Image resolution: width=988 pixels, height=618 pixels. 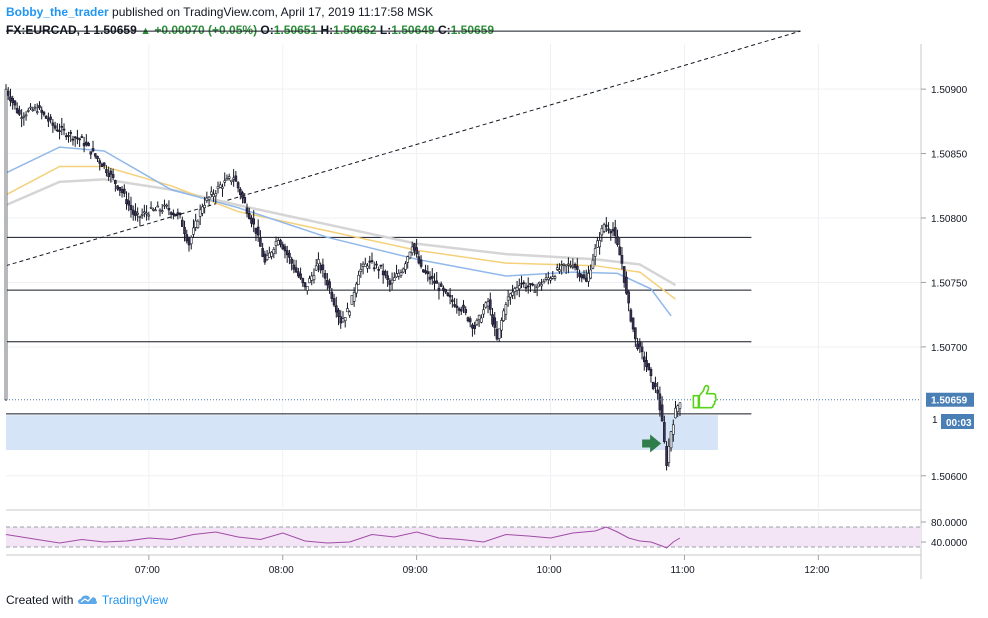 What do you see at coordinates (147, 570) in the screenshot?
I see `x-tick-label: 07:00` at bounding box center [147, 570].